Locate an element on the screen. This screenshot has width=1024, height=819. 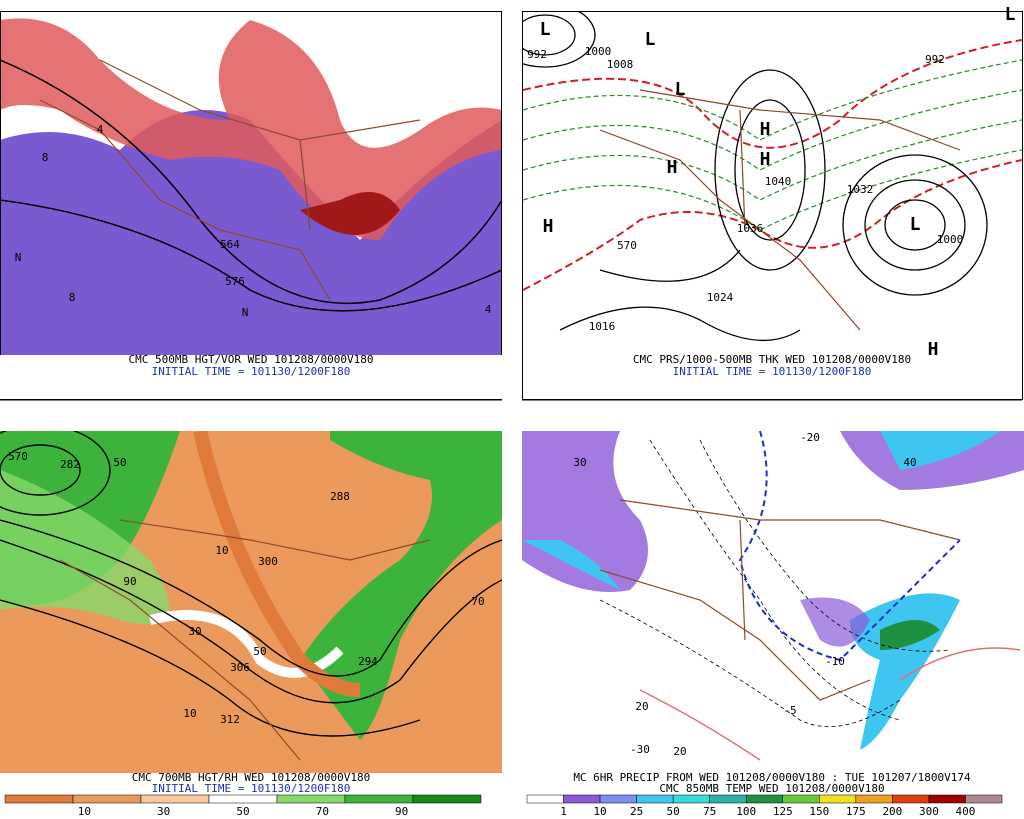
colorbar-label: 175 is located at coordinates (856, 811).